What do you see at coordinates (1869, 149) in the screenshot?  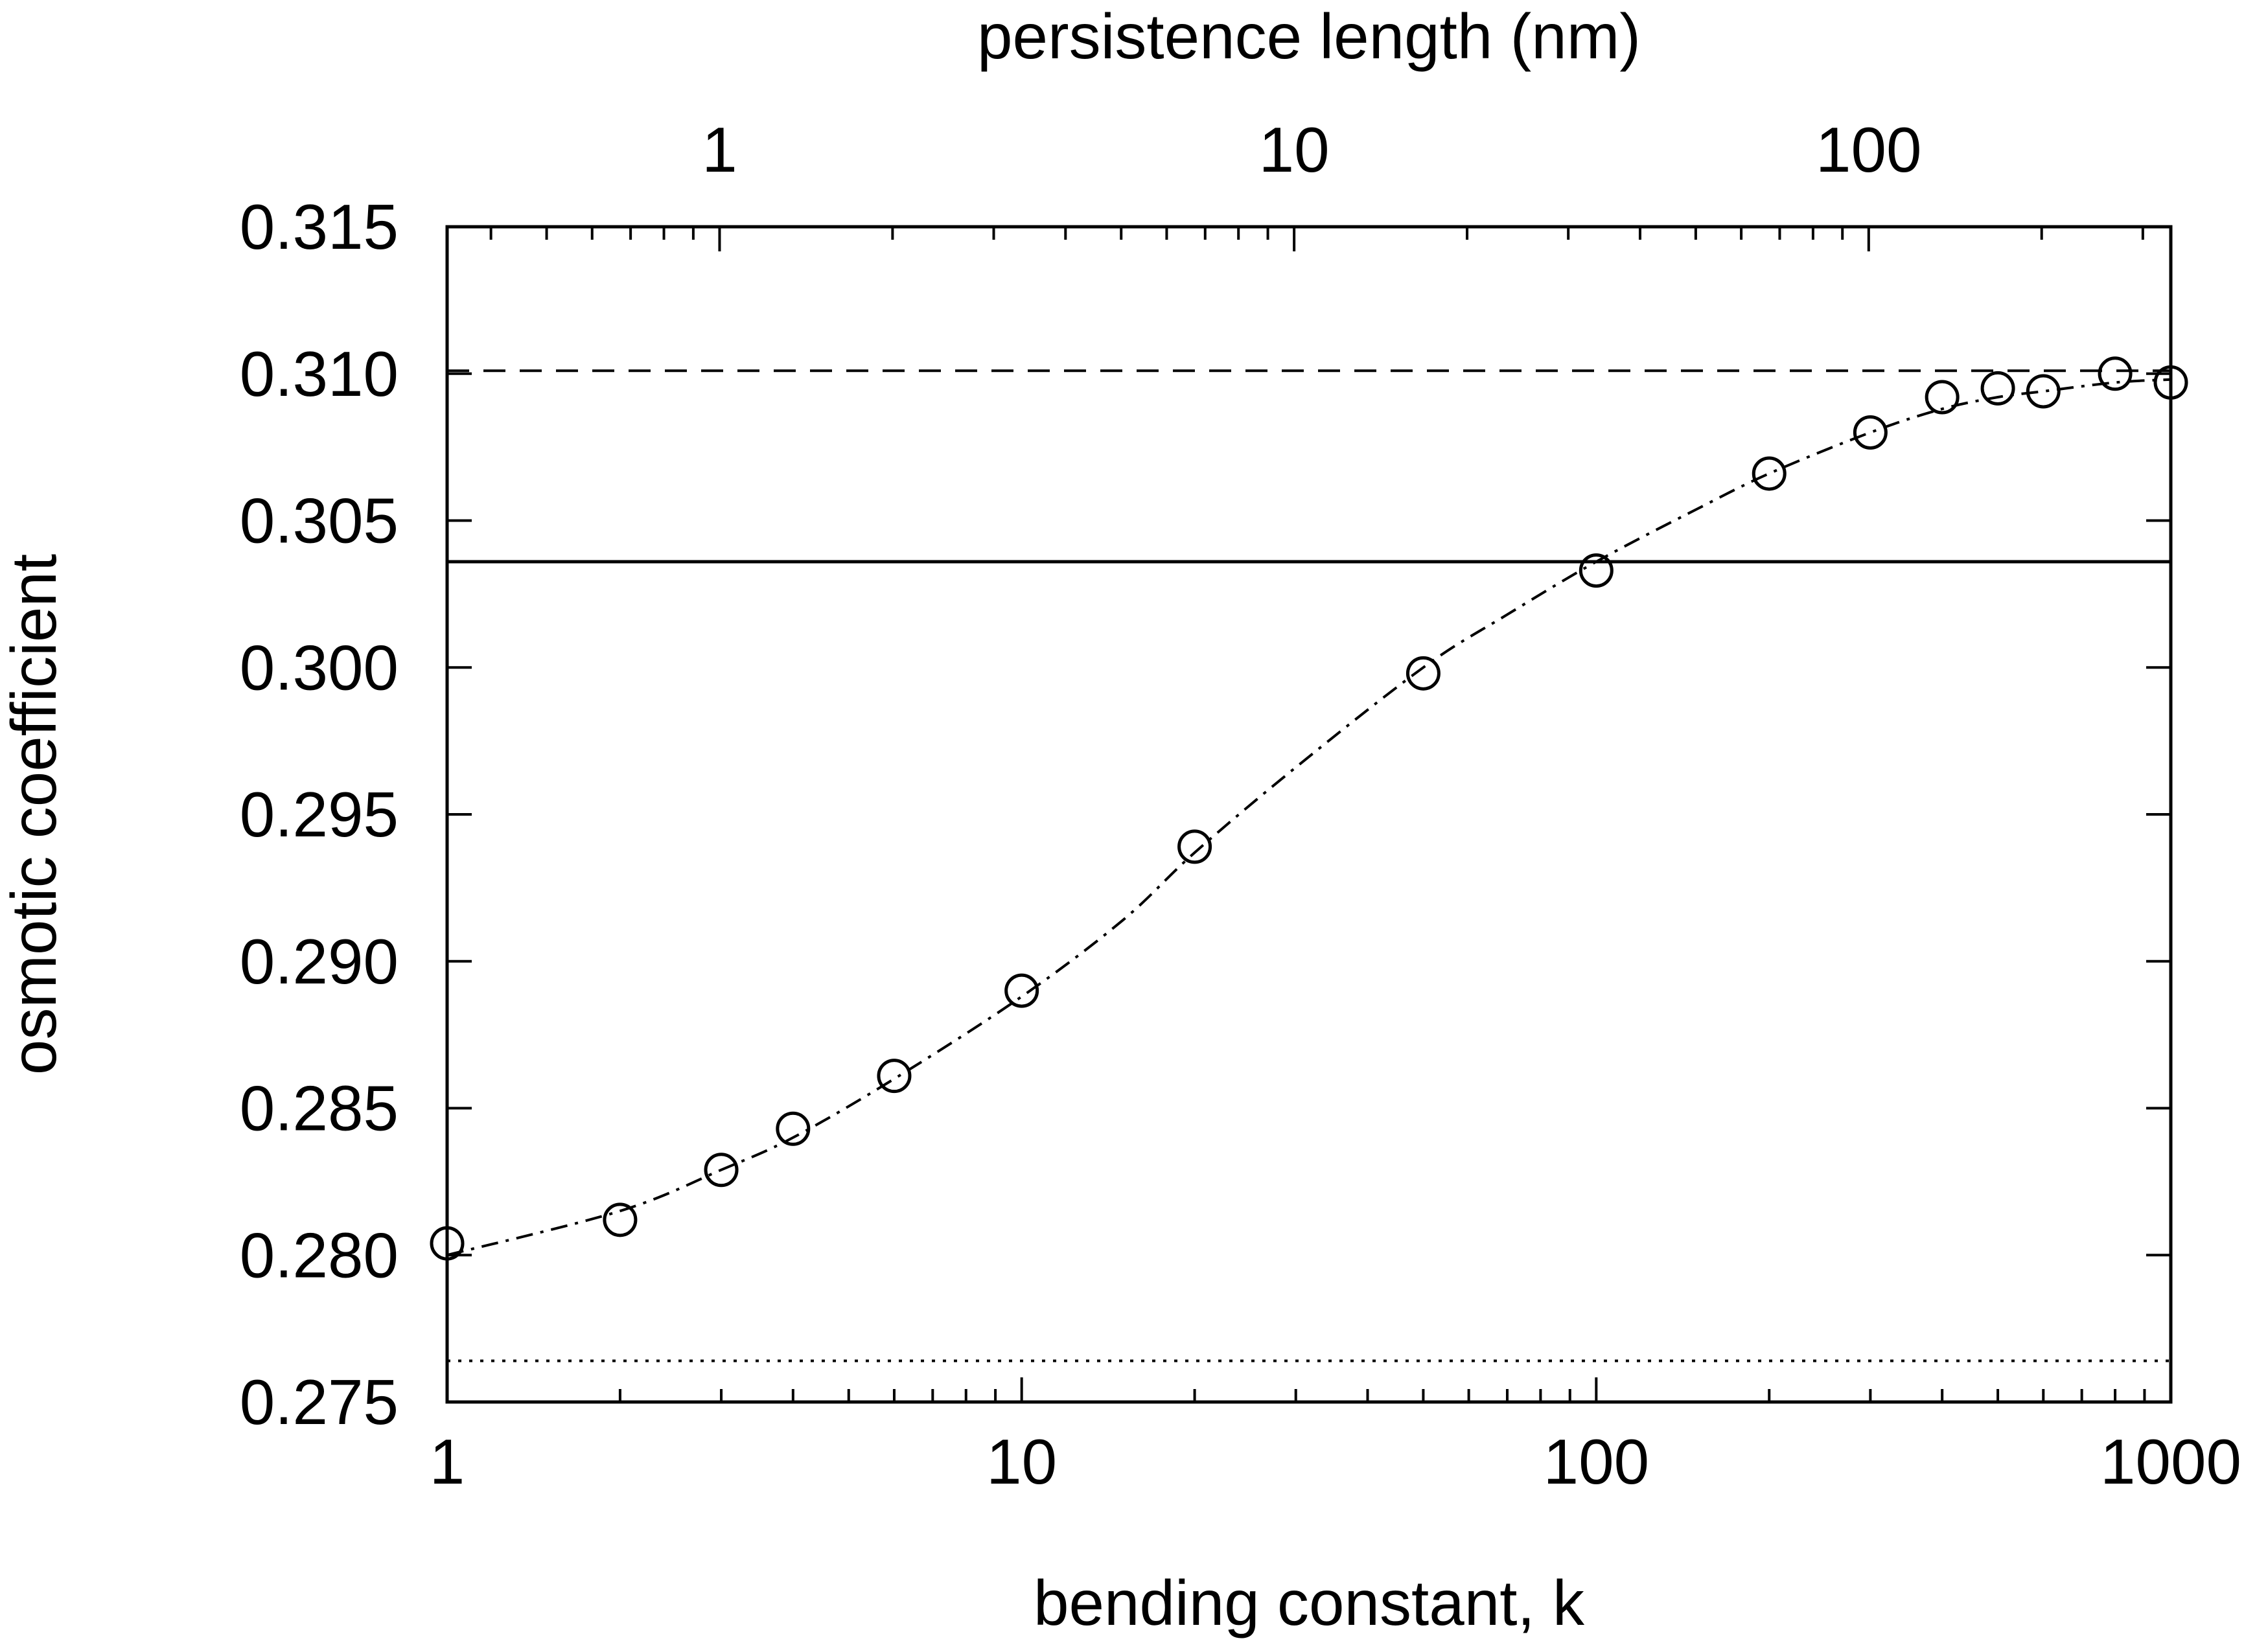 I see `x2-tick-label: 100` at bounding box center [1869, 149].